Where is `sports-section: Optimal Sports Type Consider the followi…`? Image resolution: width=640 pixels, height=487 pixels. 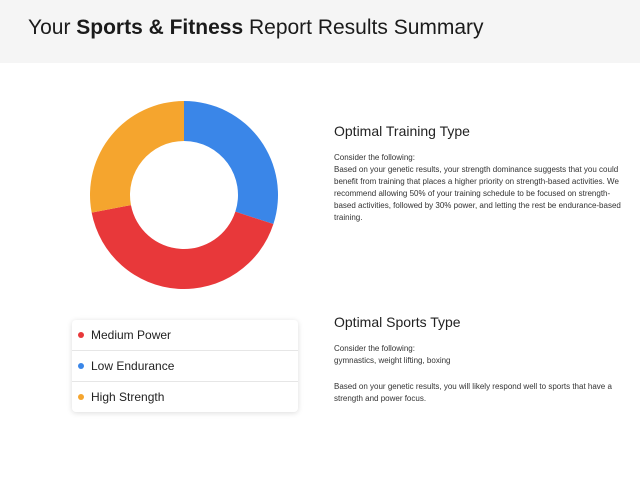
sports-section: Optimal Sports Type Consider the followi… is located at coordinates (479, 359).